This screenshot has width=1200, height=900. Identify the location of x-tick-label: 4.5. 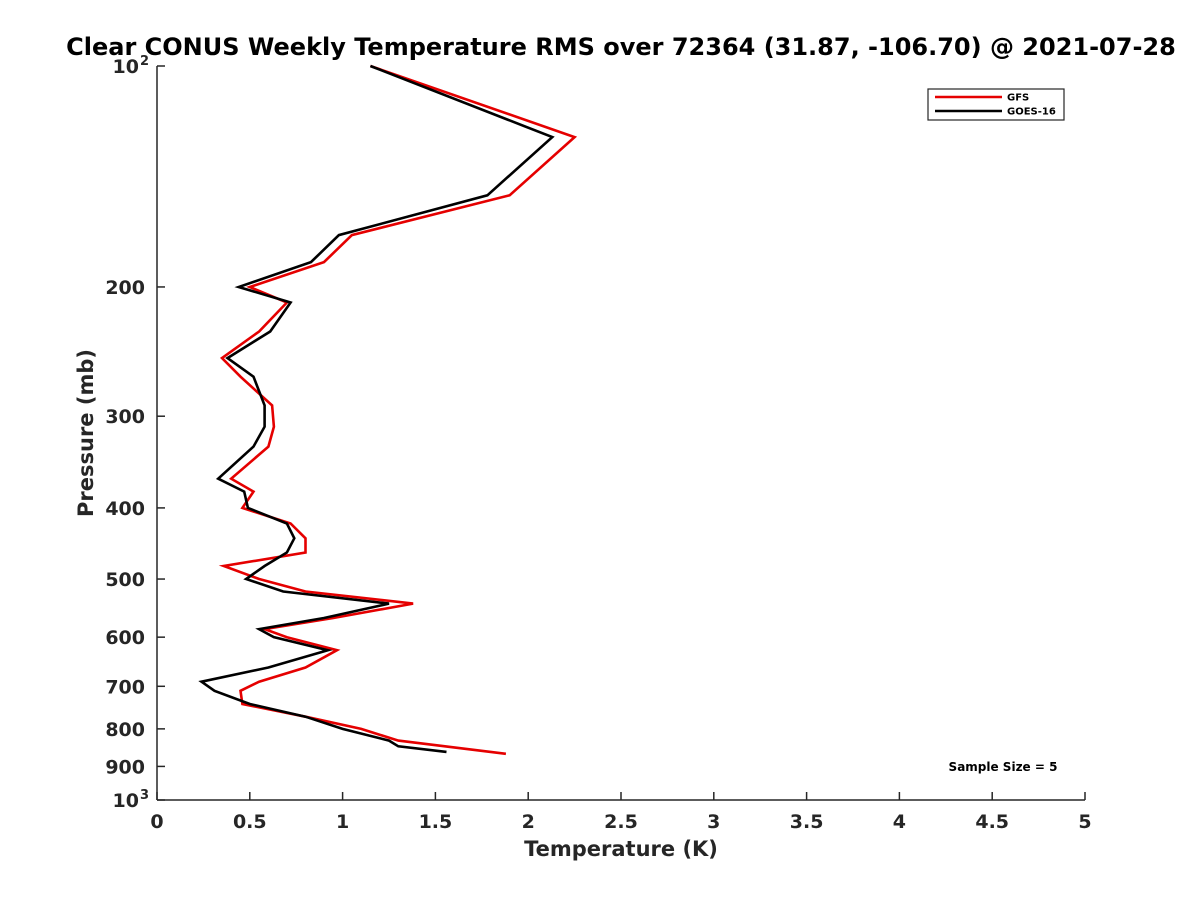
(992, 822).